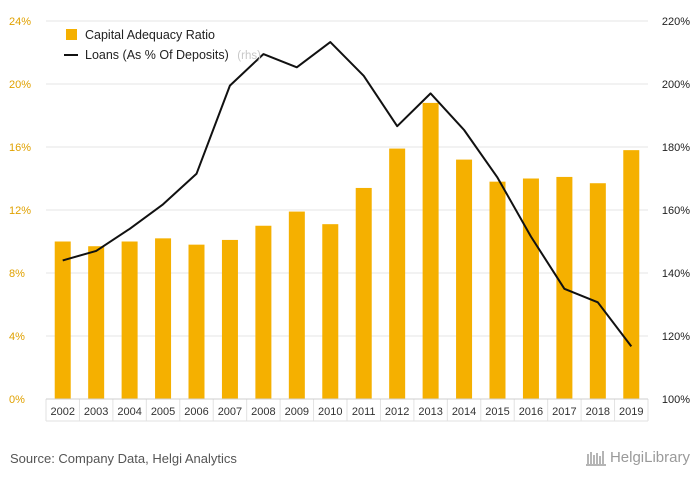 The width and height of the screenshot is (700, 483). Describe the element at coordinates (62, 320) in the screenshot. I see `bar-2002` at that location.